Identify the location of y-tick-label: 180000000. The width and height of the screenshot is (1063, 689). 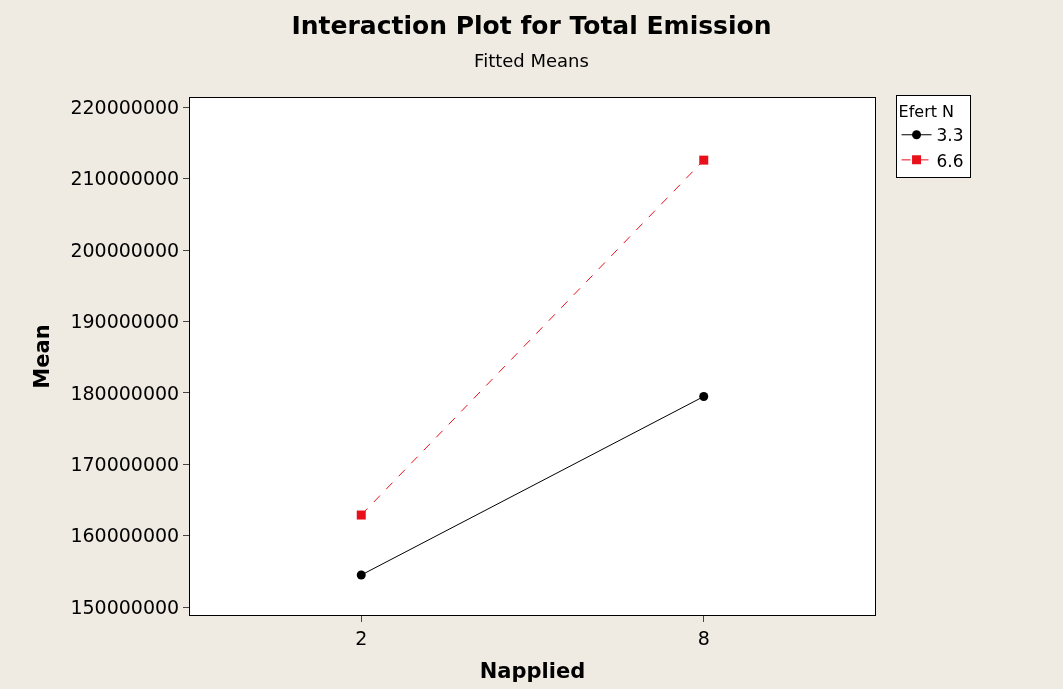
(125, 392).